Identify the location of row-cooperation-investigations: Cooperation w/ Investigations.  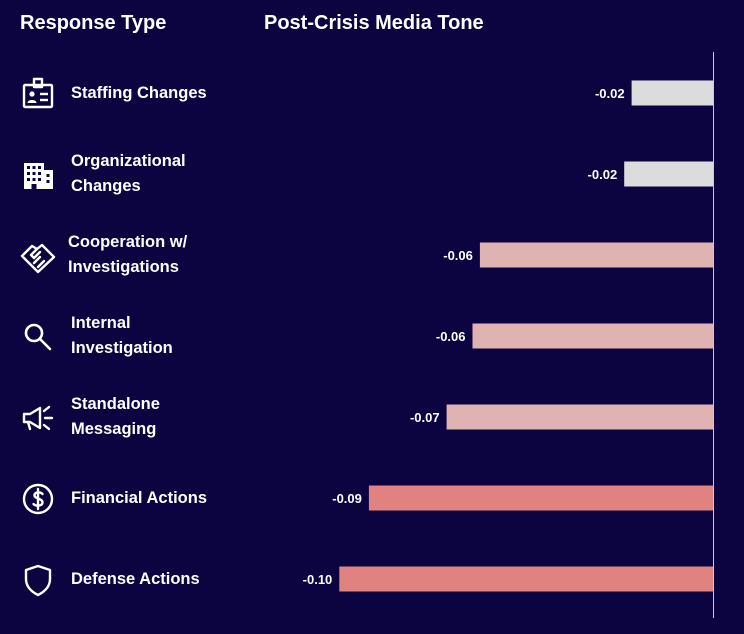
(165, 254).